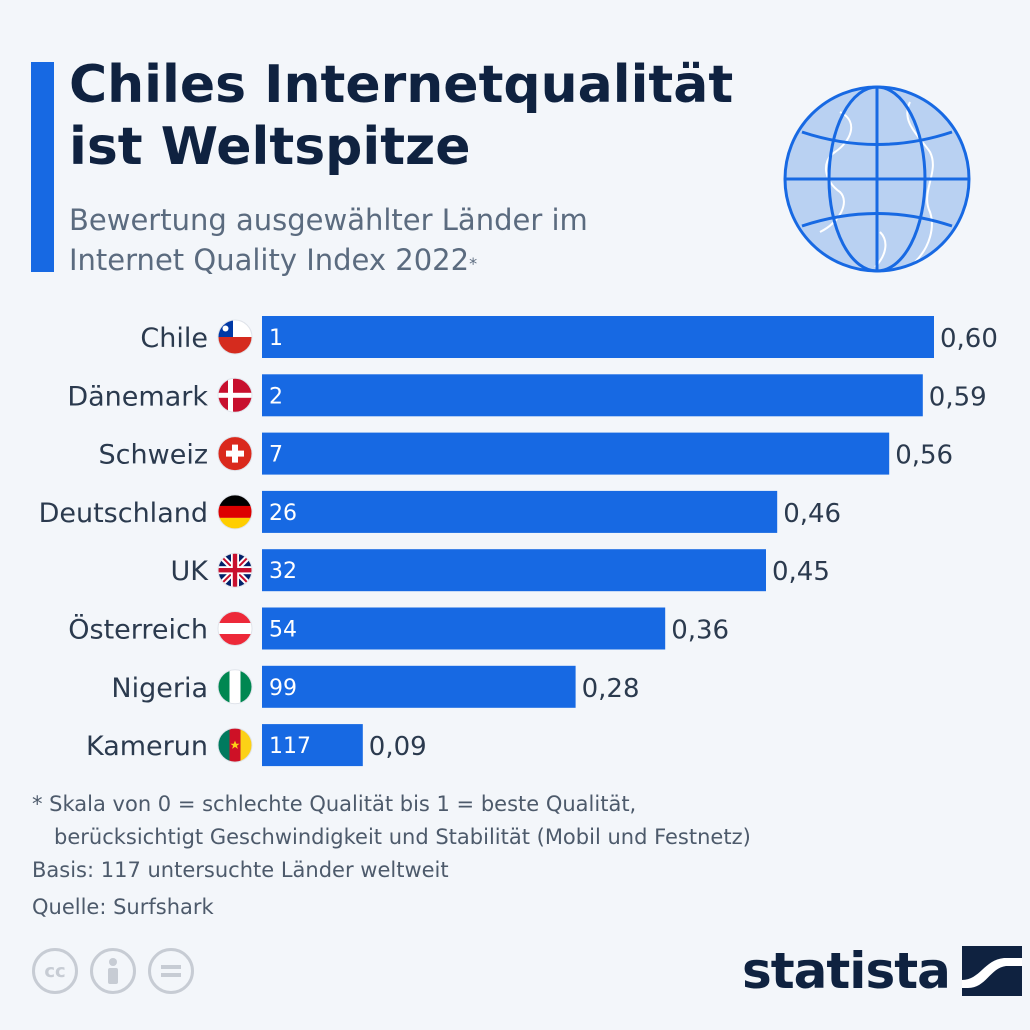 The height and width of the screenshot is (1030, 1030). What do you see at coordinates (611, 689) in the screenshot?
I see `value-label: 0,28` at bounding box center [611, 689].